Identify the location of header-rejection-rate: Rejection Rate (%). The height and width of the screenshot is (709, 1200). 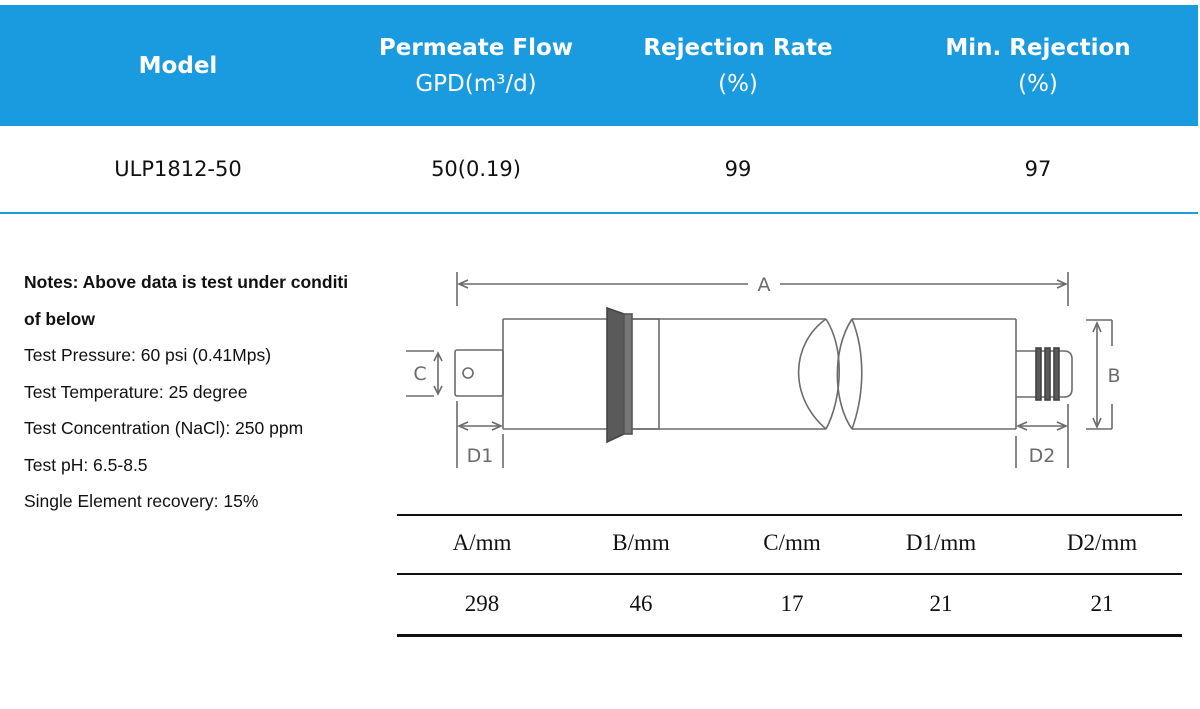
(738, 65).